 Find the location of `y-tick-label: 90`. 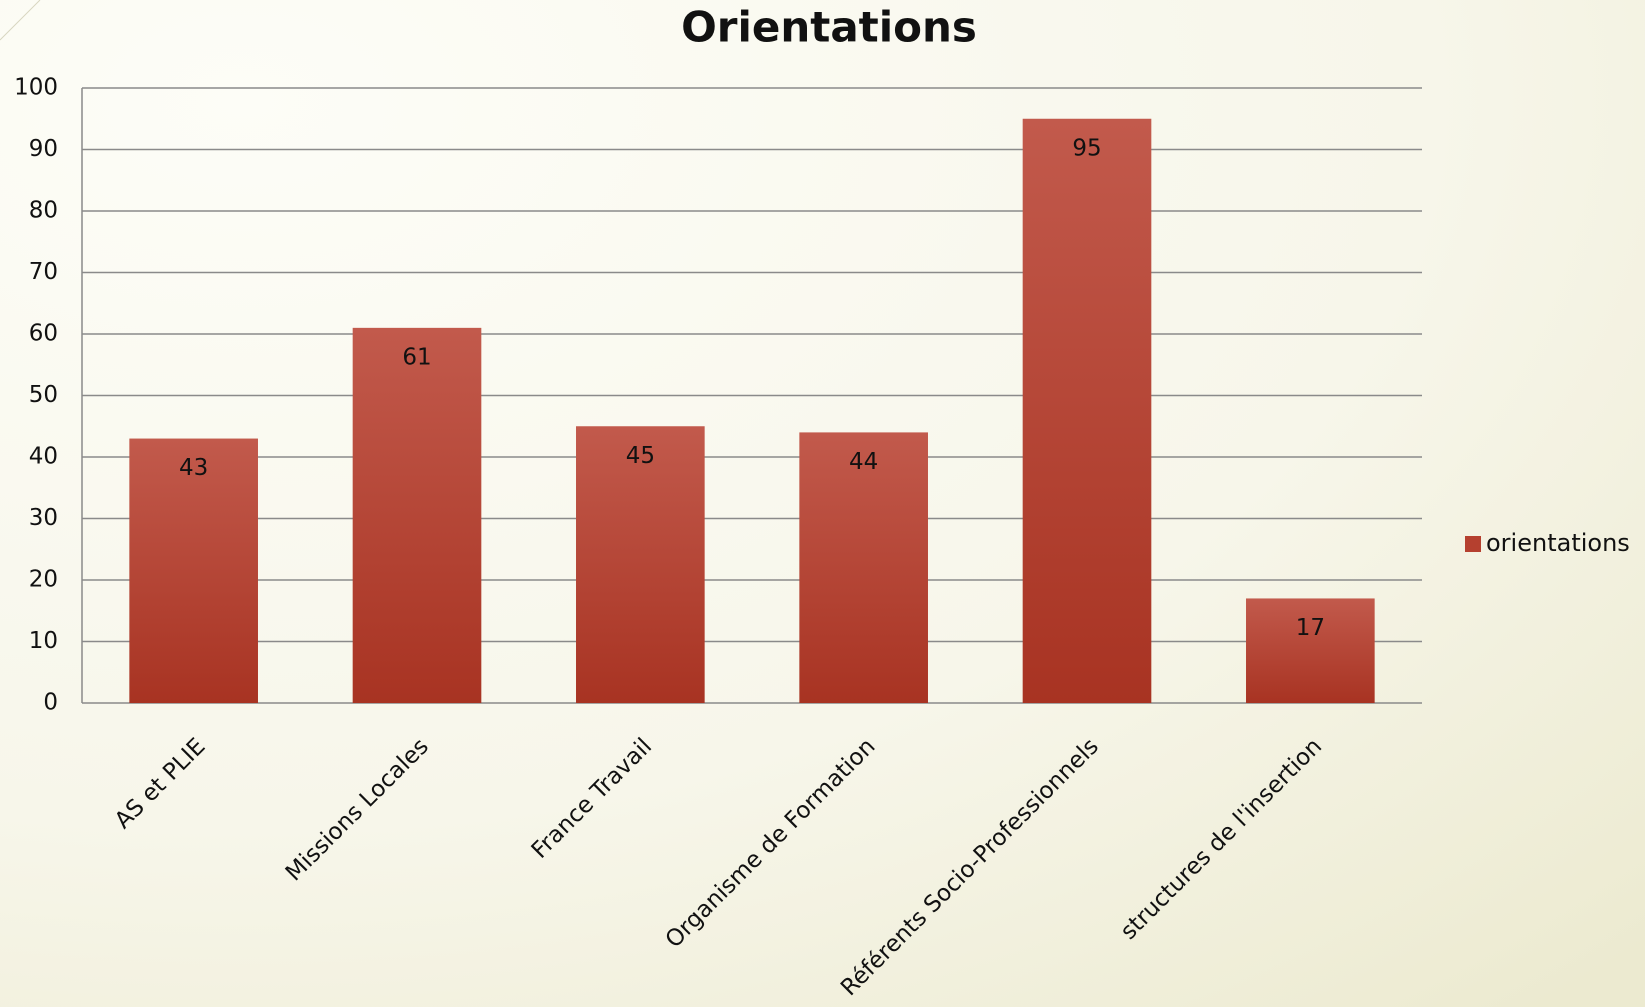

y-tick-label: 90 is located at coordinates (43, 149).